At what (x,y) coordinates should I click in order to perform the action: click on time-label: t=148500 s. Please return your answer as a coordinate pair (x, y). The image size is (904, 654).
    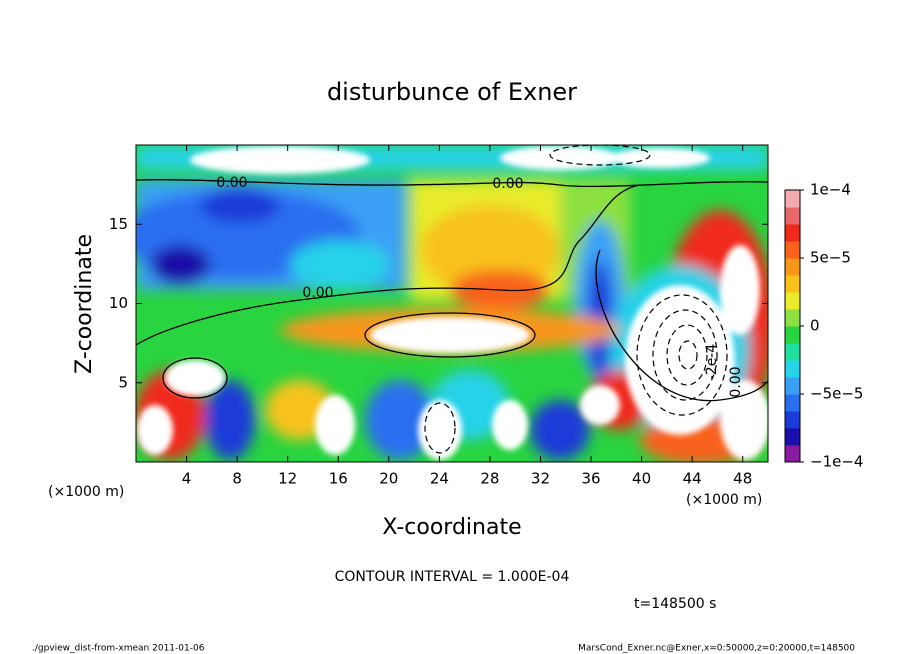
    Looking at the image, I should click on (675, 604).